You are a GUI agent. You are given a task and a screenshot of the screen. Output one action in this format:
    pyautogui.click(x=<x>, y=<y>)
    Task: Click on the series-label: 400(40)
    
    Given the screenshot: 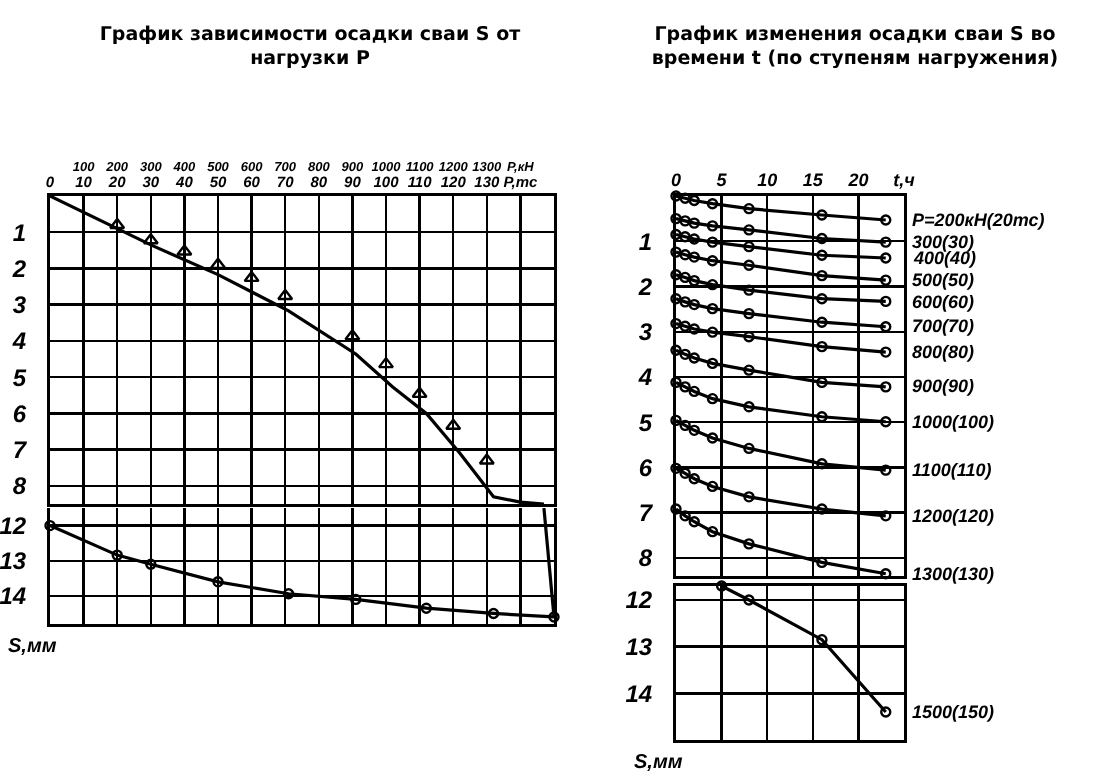 What is the action you would take?
    pyautogui.click(x=944, y=258)
    